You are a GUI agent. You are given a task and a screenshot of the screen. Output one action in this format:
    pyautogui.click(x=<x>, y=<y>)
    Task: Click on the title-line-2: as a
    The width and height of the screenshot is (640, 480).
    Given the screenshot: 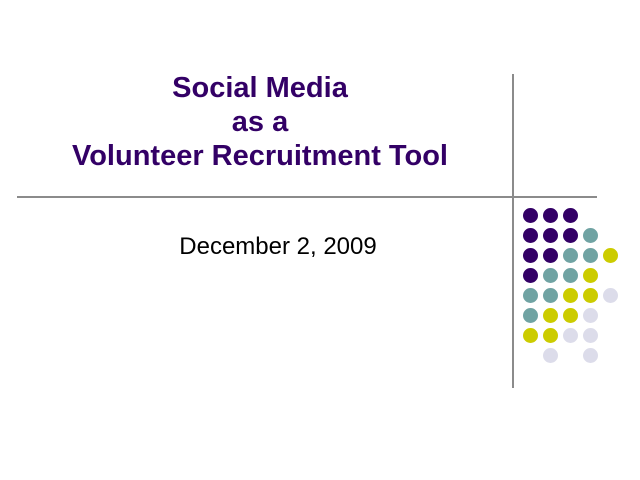 What is the action you would take?
    pyautogui.click(x=260, y=122)
    